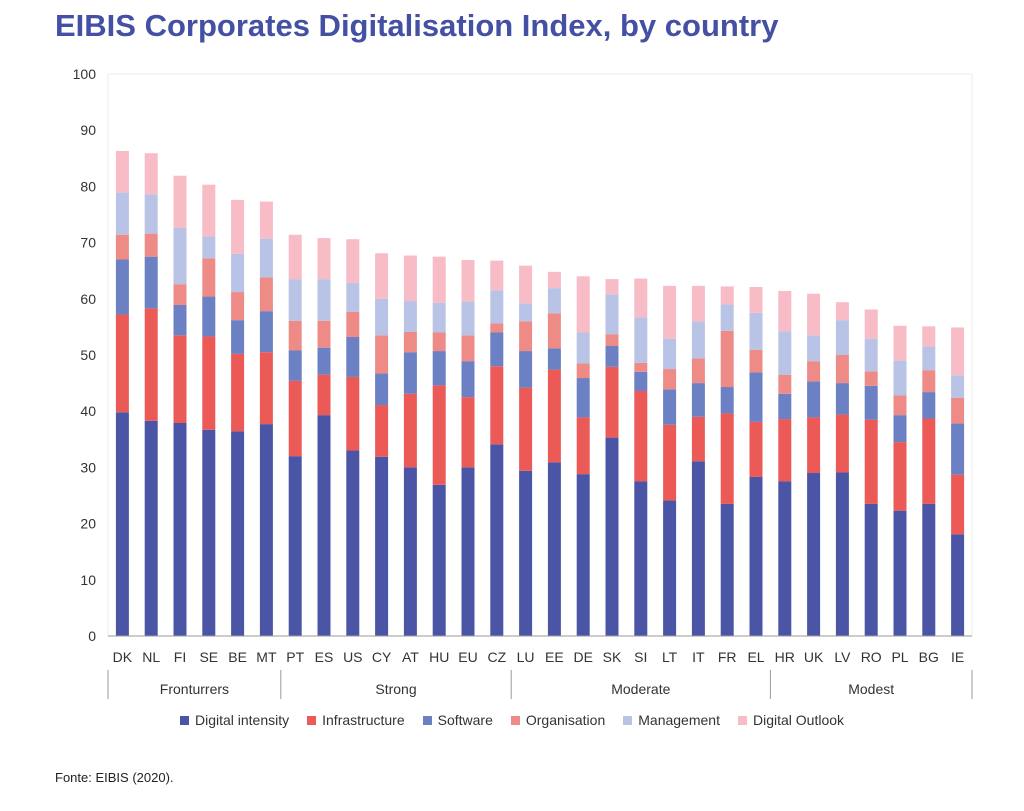 This screenshot has height=811, width=1024. What do you see at coordinates (88, 580) in the screenshot?
I see `y-tick-label: 10` at bounding box center [88, 580].